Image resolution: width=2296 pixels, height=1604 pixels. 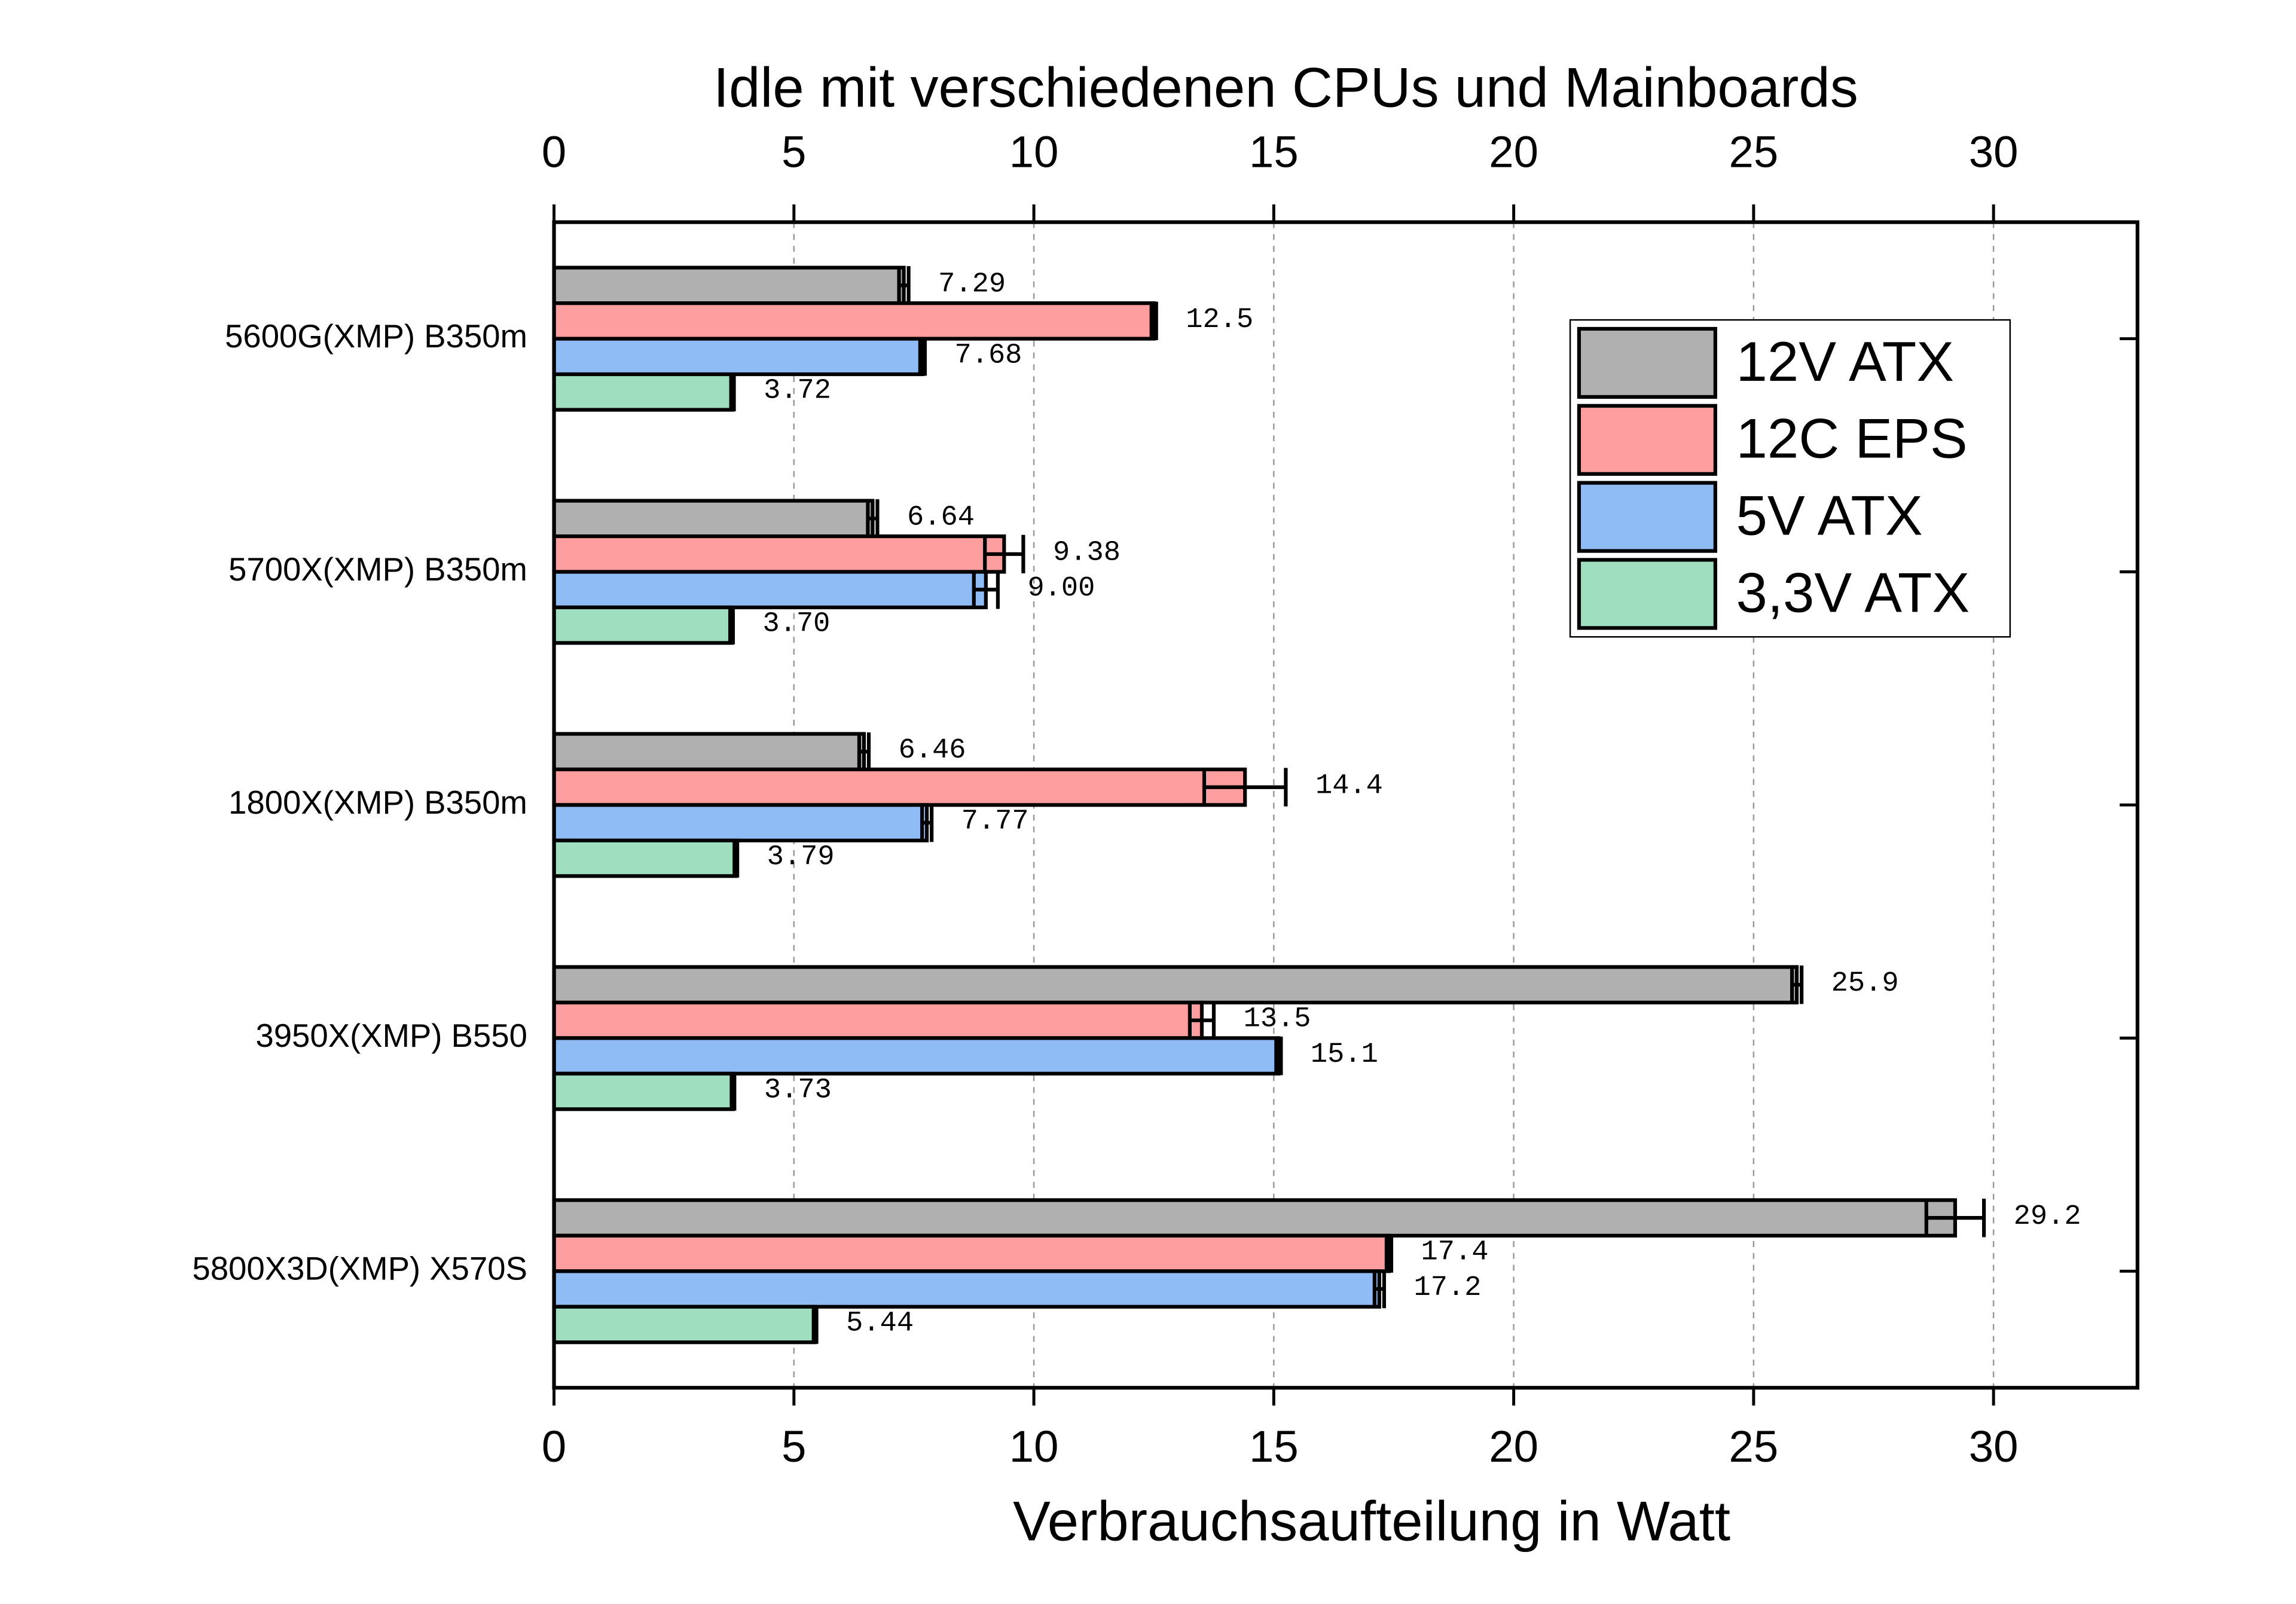 What do you see at coordinates (1829, 515) in the screenshot?
I see `legend-label: 5V ATX` at bounding box center [1829, 515].